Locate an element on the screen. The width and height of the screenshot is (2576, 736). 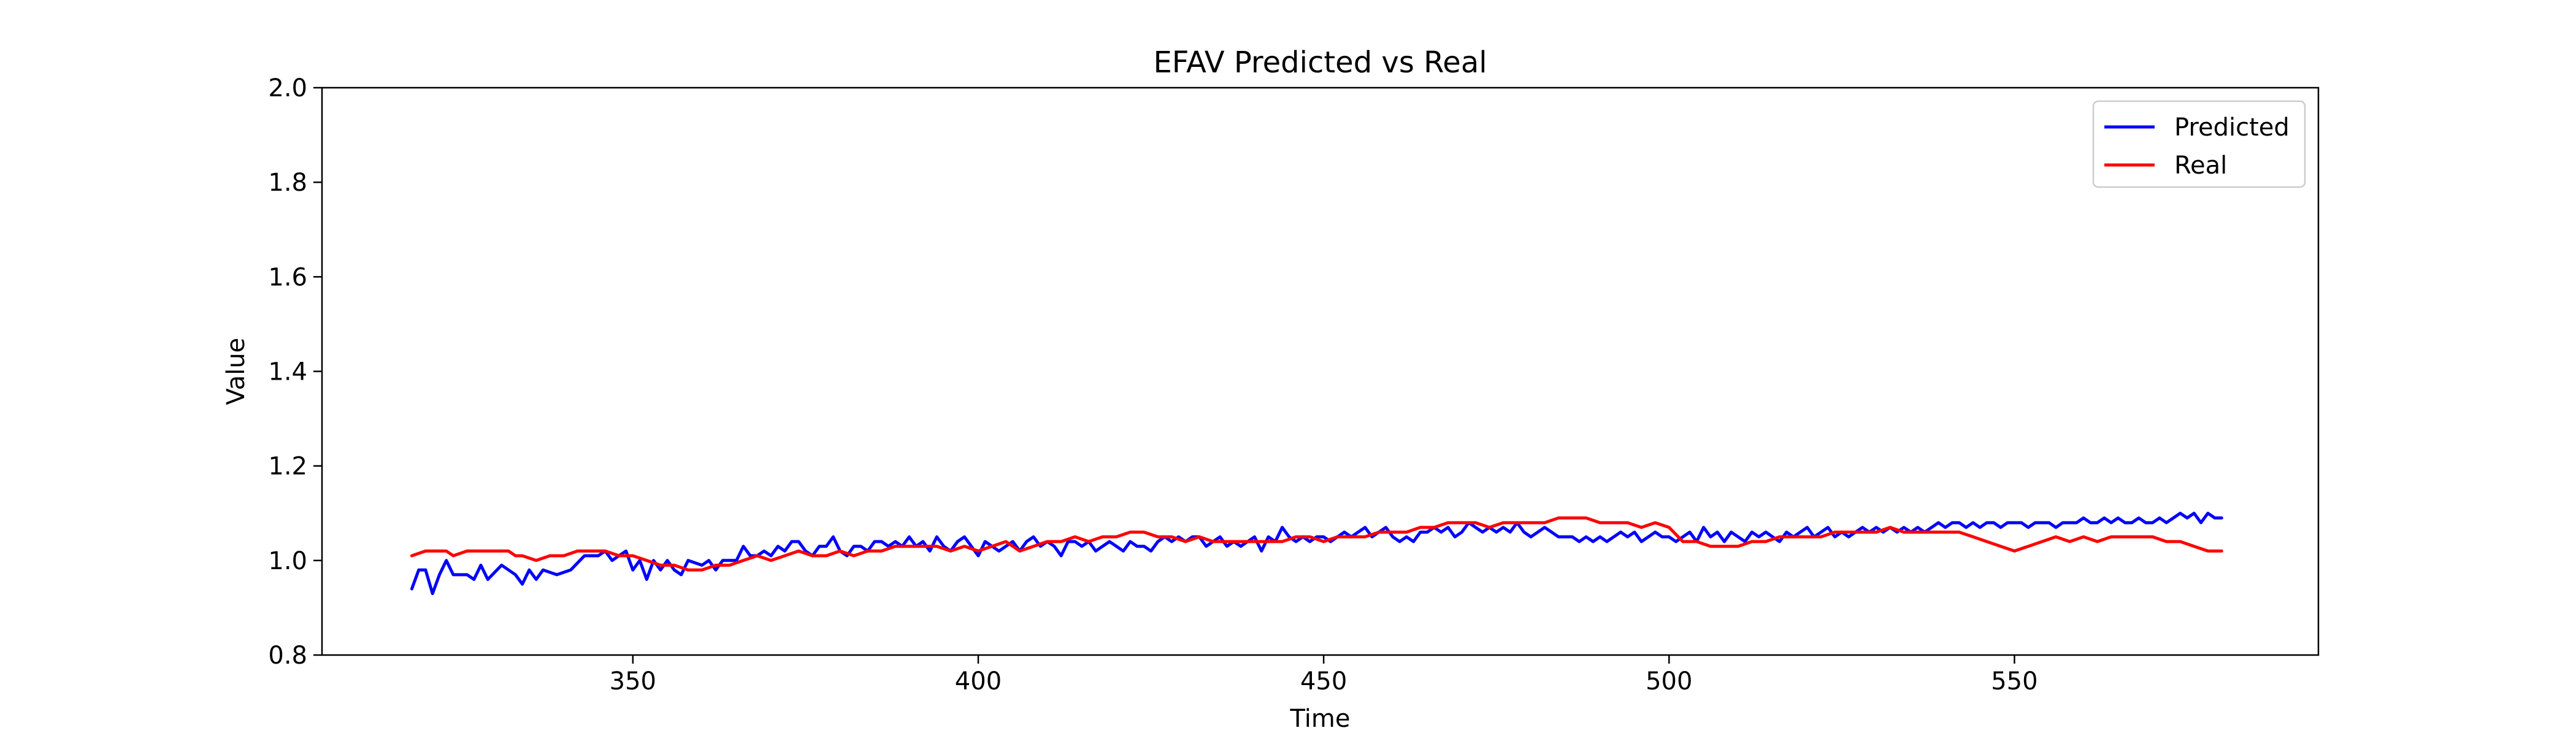
y-tick-label: 1.4 is located at coordinates (287, 372).